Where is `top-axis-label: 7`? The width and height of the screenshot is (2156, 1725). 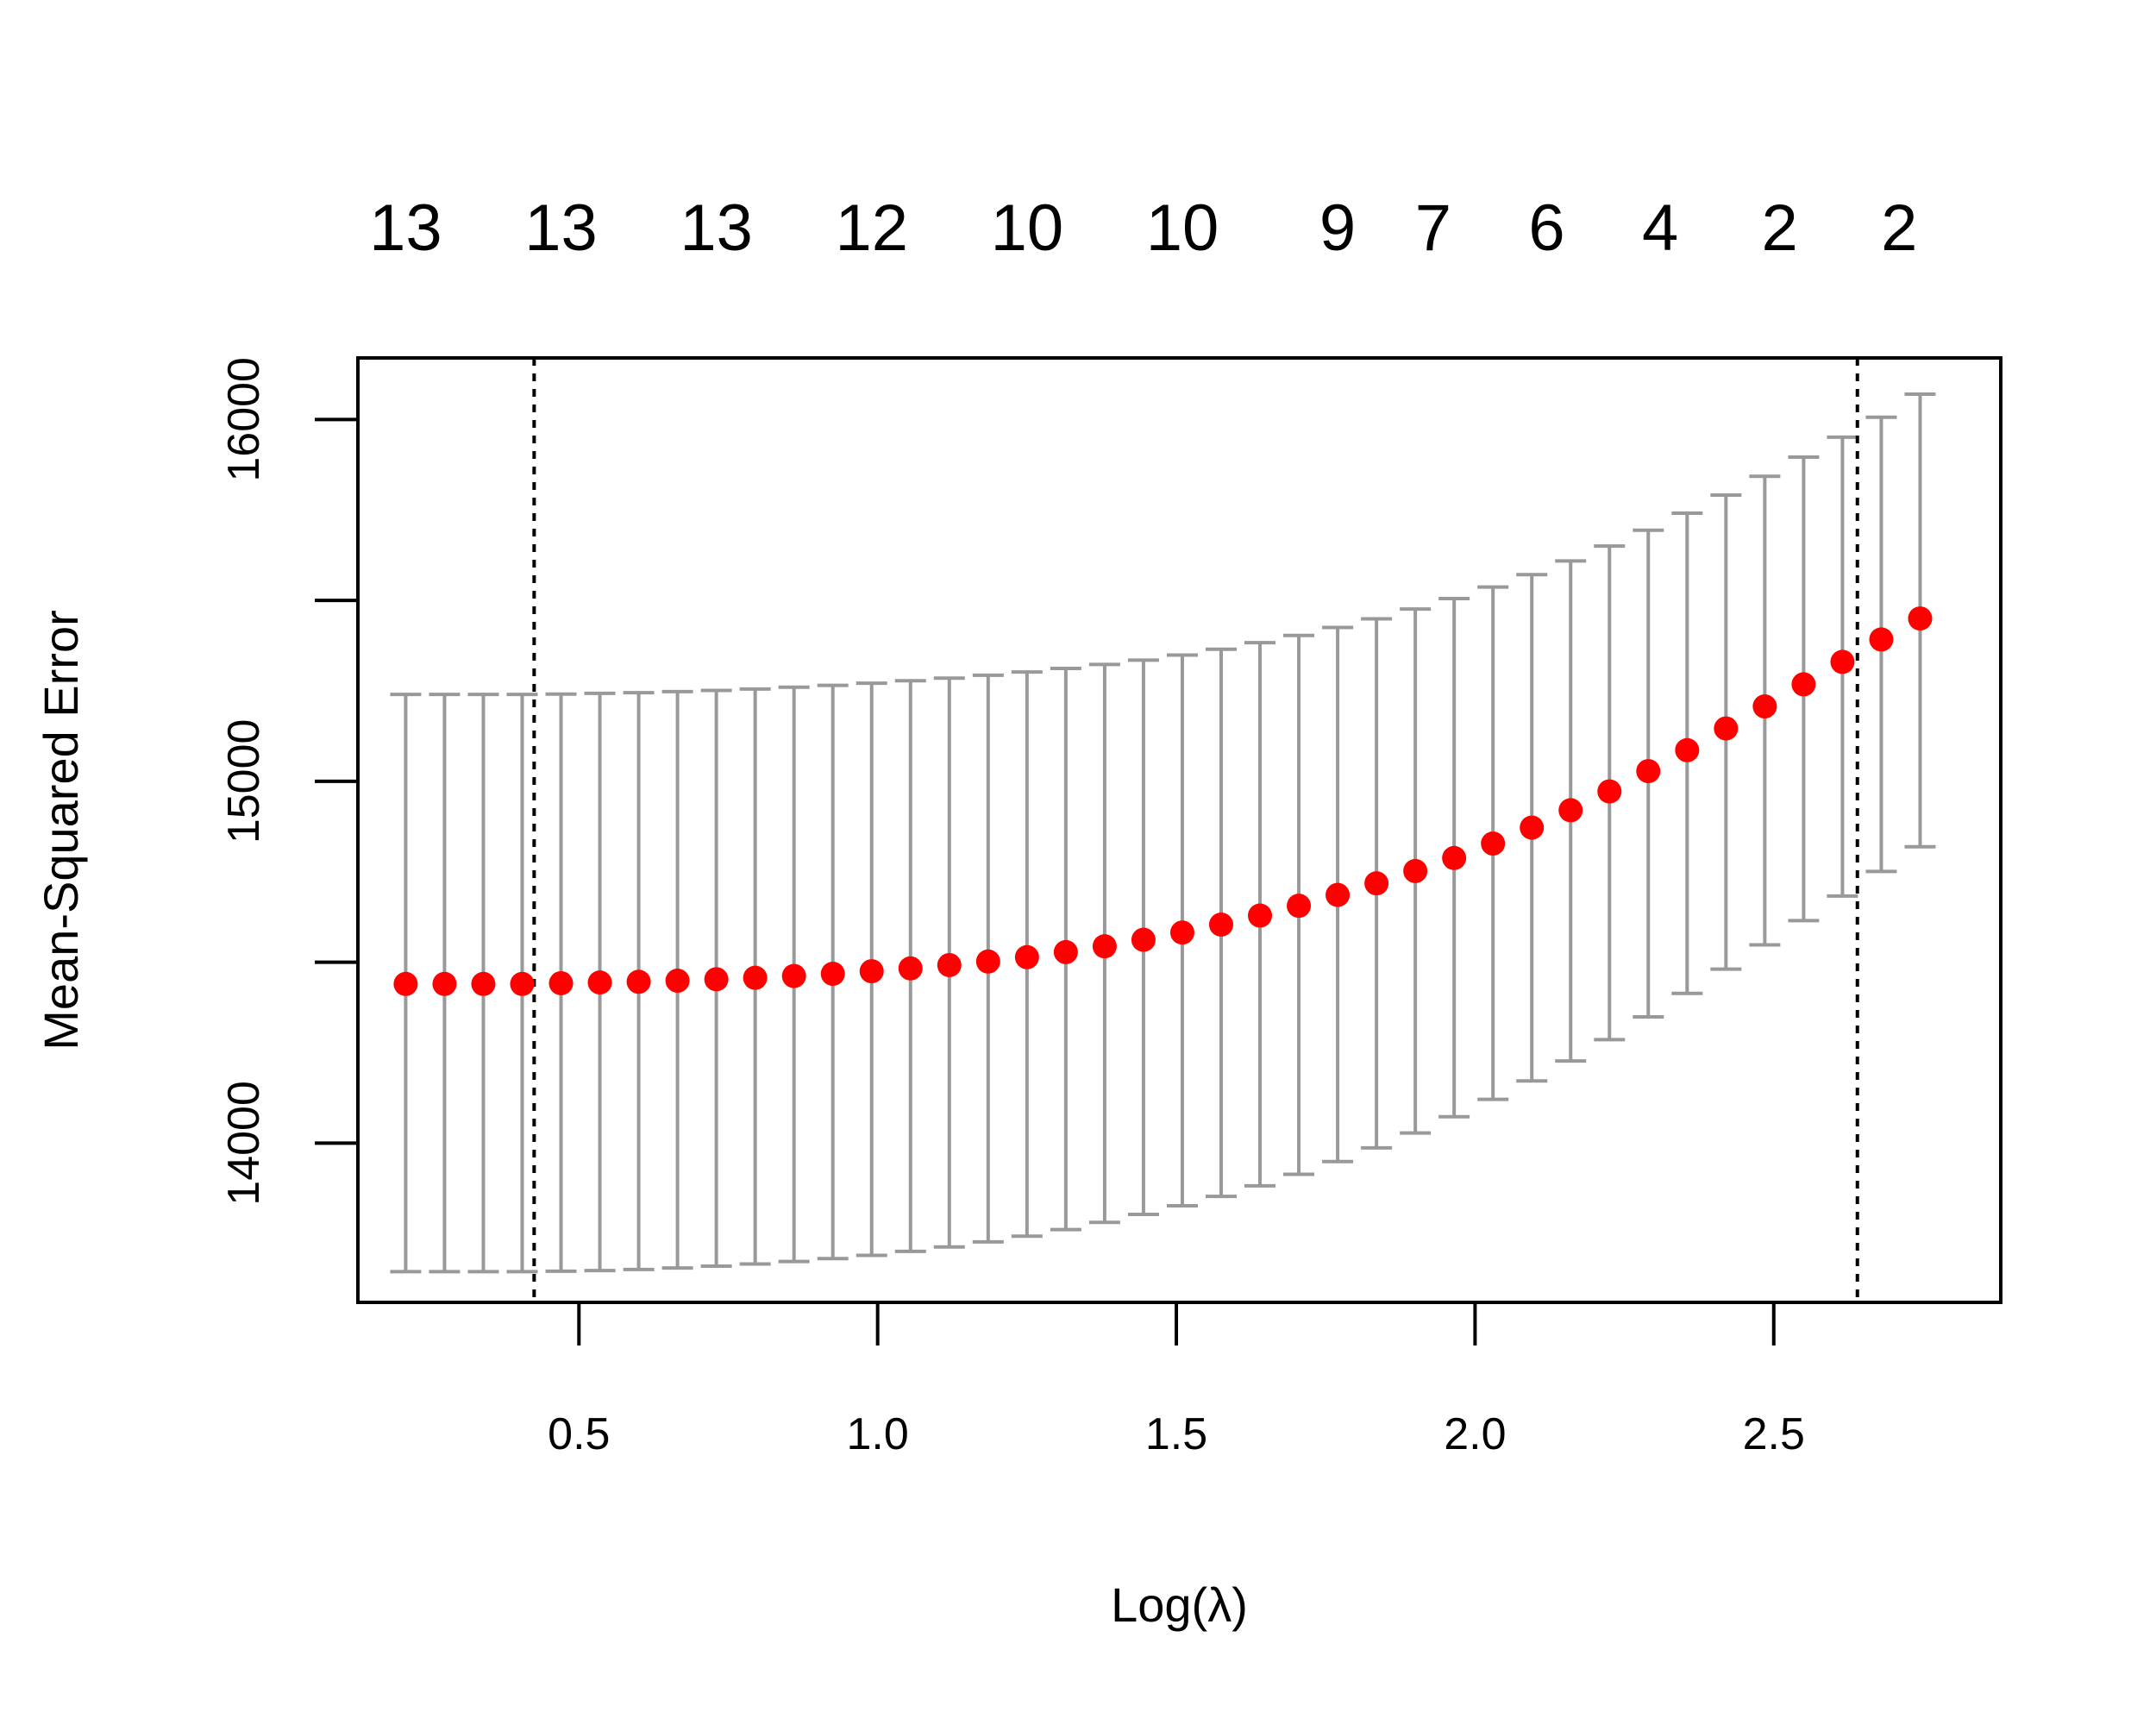
top-axis-label: 7 is located at coordinates (1433, 228).